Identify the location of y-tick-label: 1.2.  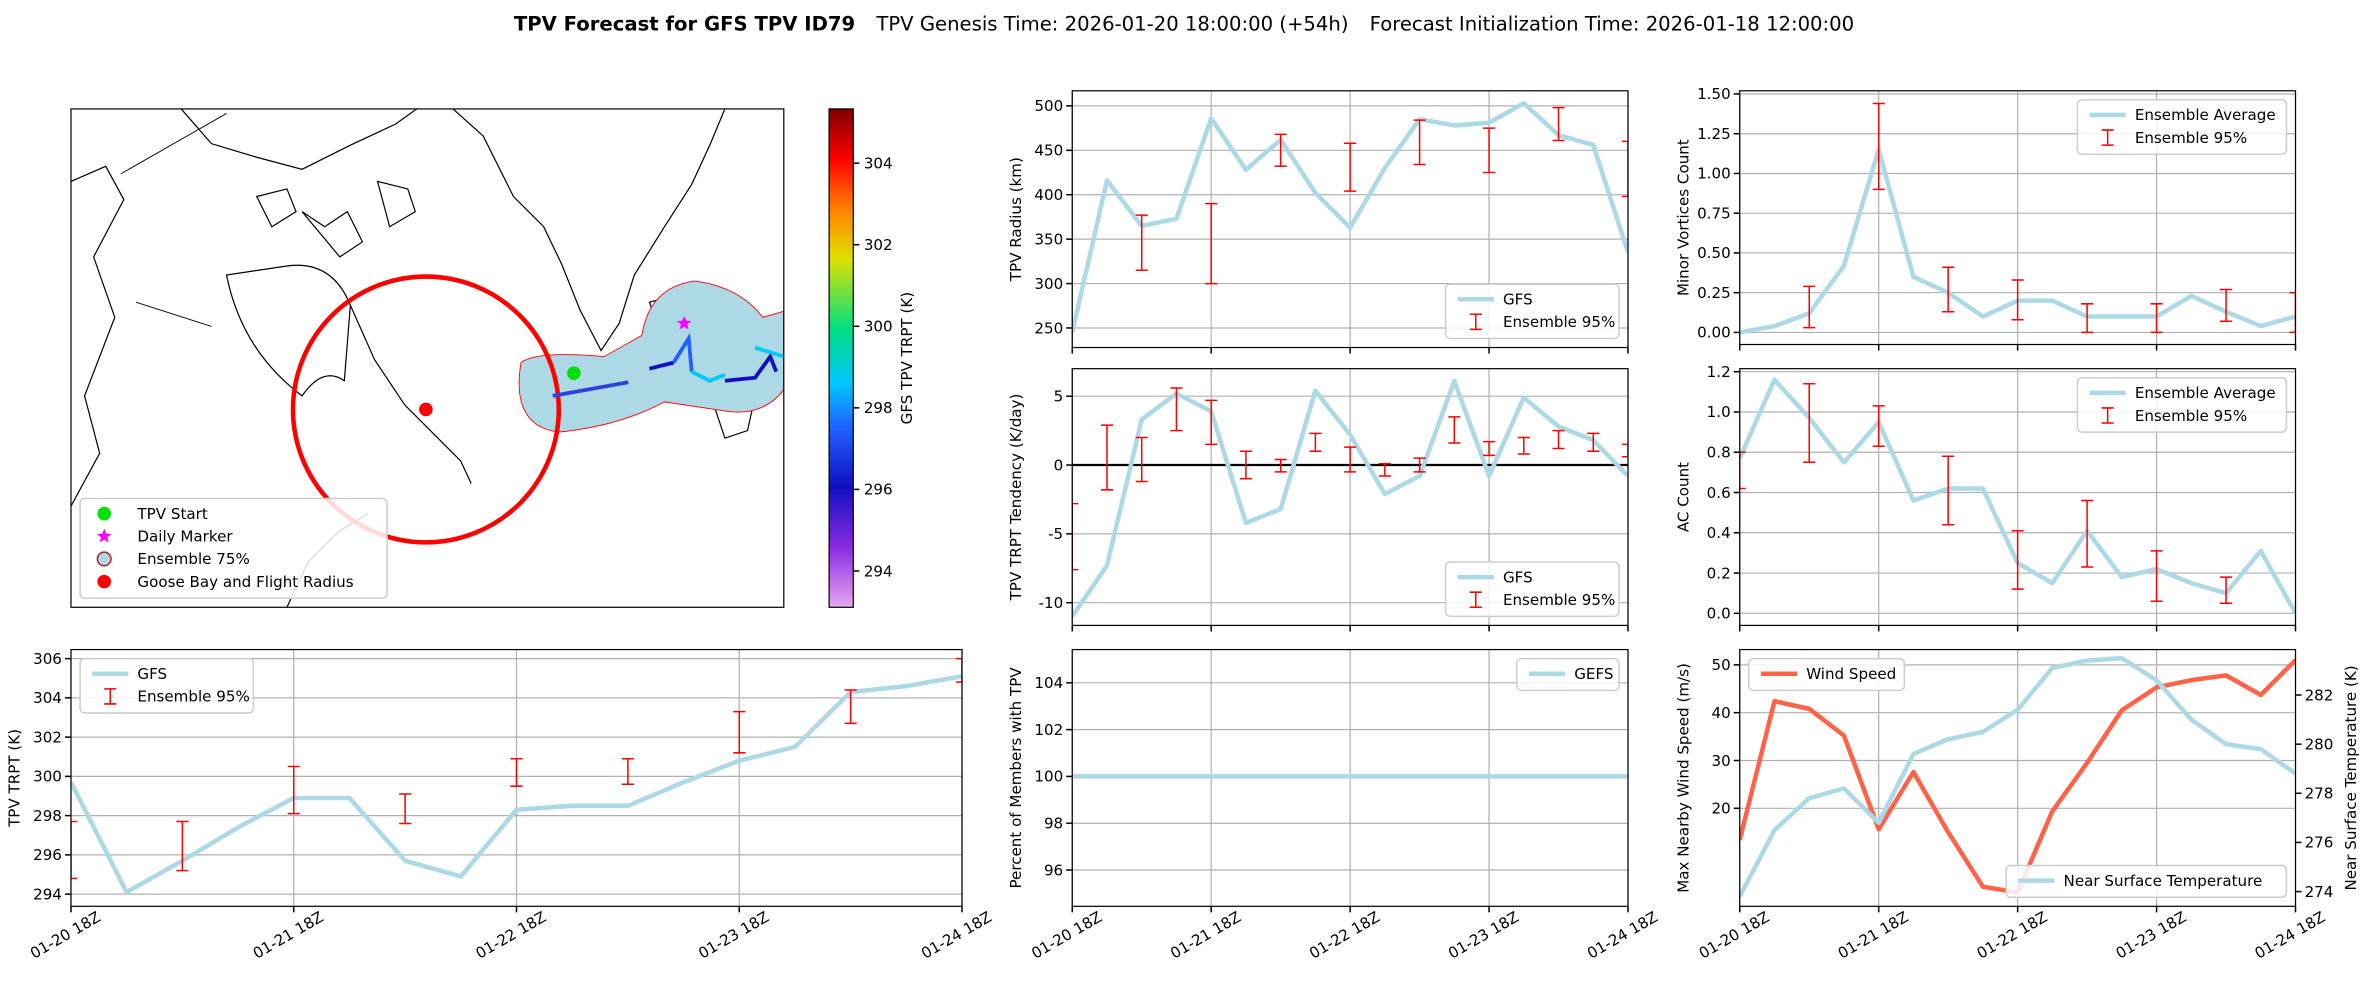
(1719, 372).